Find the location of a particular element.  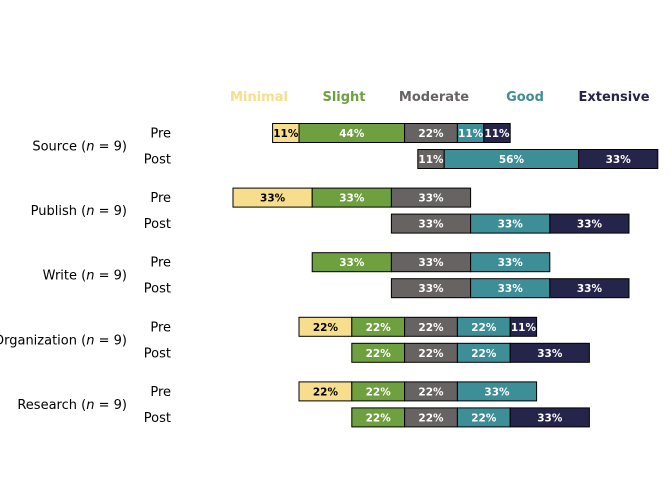

bar-row-pre: Pre 11% 44% 22% 11% 11% is located at coordinates (330, 133).